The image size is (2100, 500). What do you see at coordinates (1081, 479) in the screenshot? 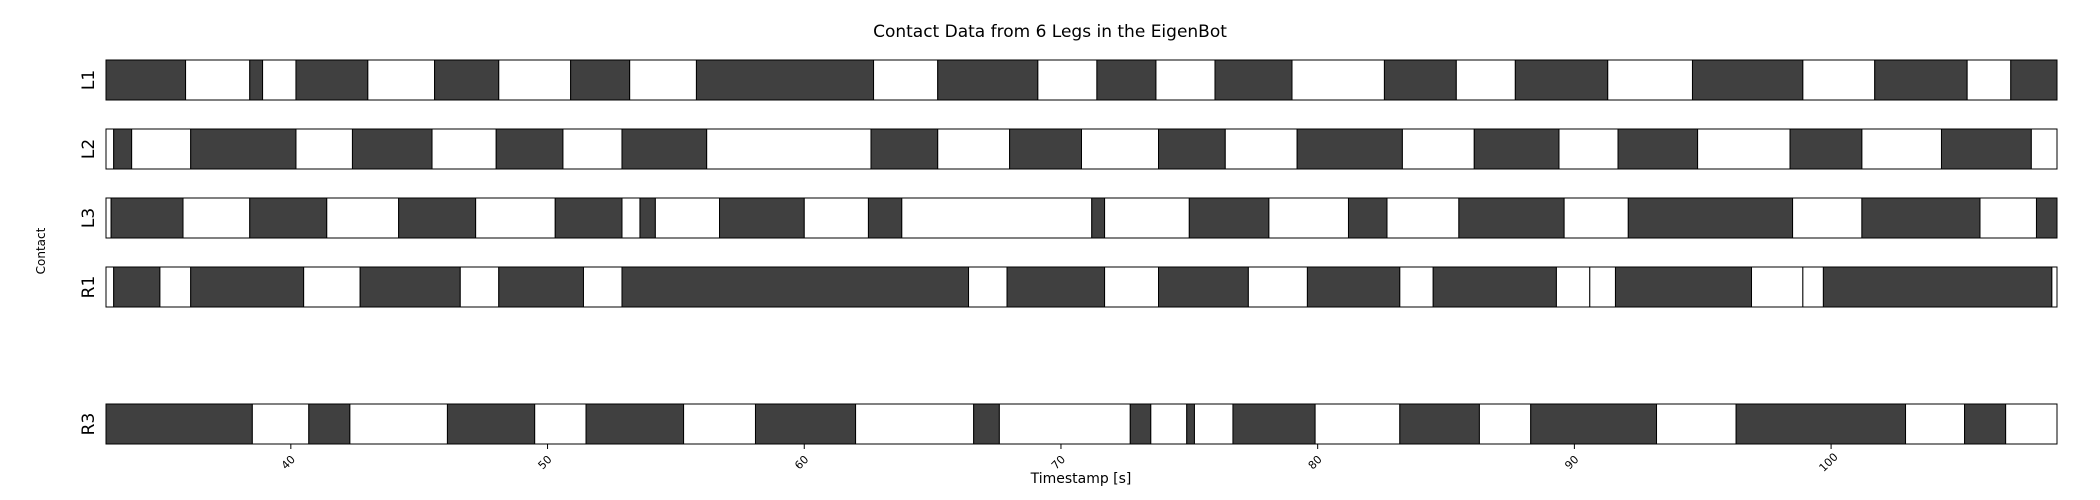
I see `x-axis-label: Timestamp [s]` at bounding box center [1081, 479].